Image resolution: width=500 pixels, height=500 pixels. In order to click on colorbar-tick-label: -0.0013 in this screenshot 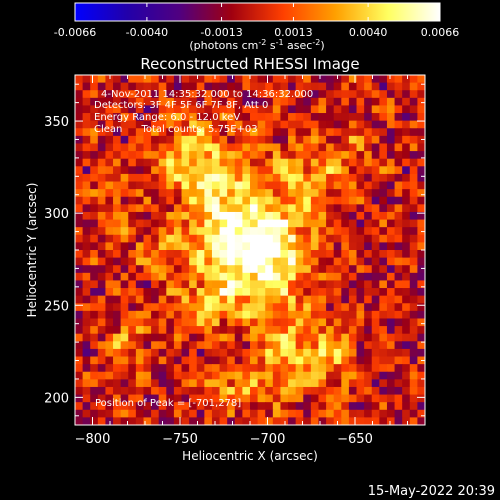, I will do `click(221, 32)`.